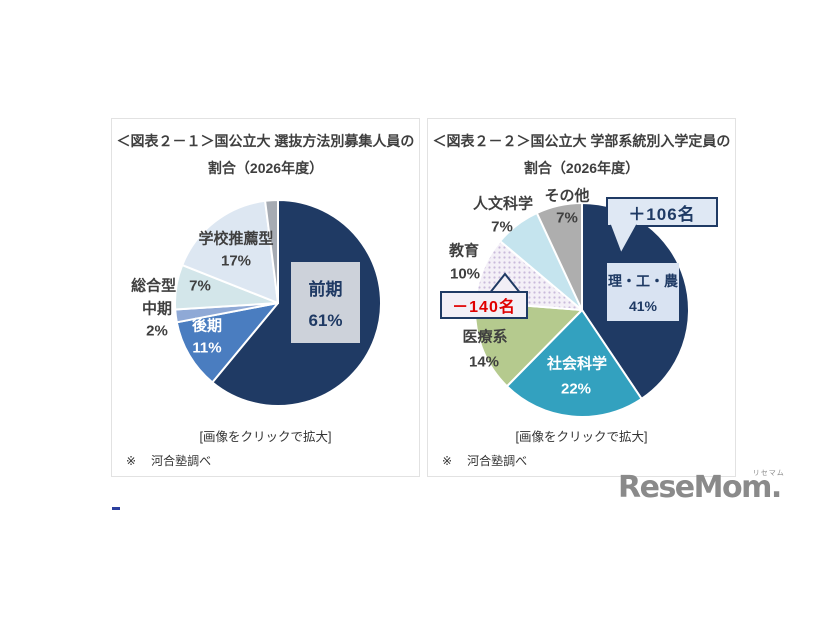 The height and width of the screenshot is (620, 826). Describe the element at coordinates (559, 256) in the screenshot. I see `pie-slice-その他` at that location.